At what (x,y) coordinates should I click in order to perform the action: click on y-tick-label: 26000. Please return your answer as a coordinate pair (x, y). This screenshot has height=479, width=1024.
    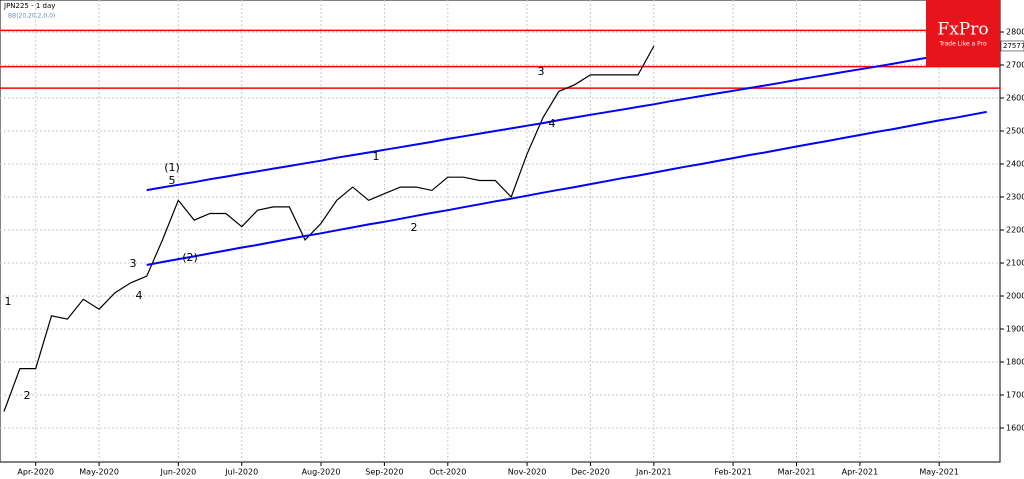
    Looking at the image, I should click on (1015, 98).